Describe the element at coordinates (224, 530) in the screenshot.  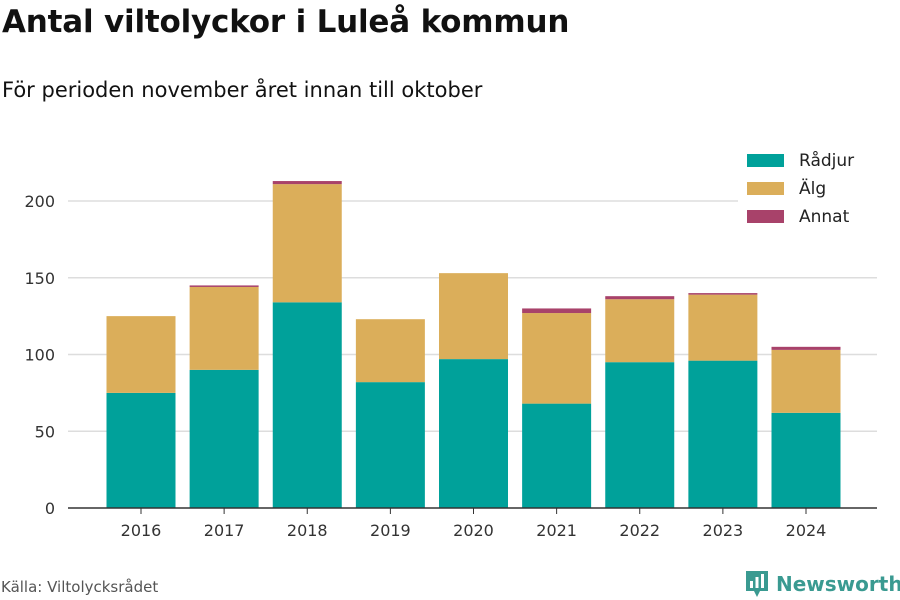
I see `x-tick-label: 2017` at that location.